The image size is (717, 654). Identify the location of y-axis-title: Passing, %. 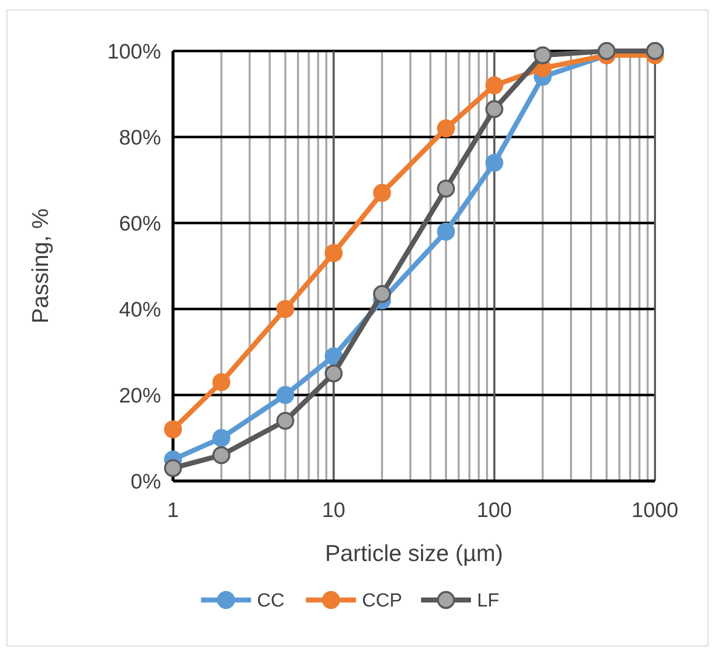
(40, 266).